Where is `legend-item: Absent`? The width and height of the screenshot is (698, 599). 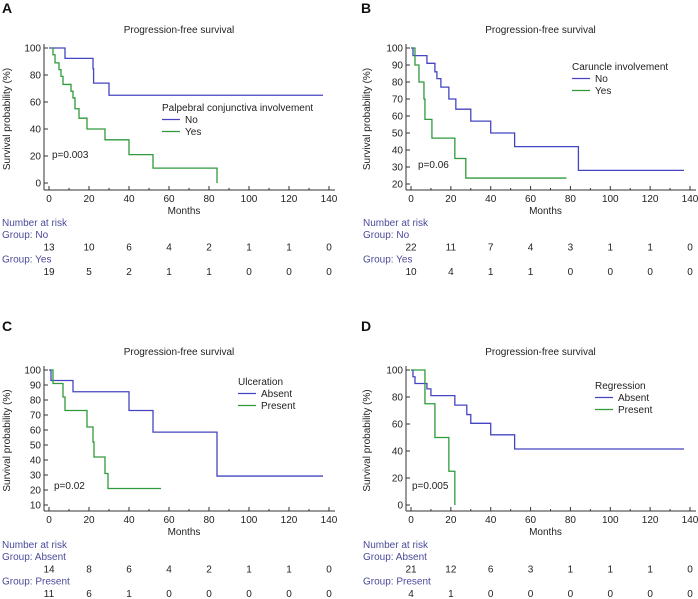 legend-item: Absent is located at coordinates (633, 398).